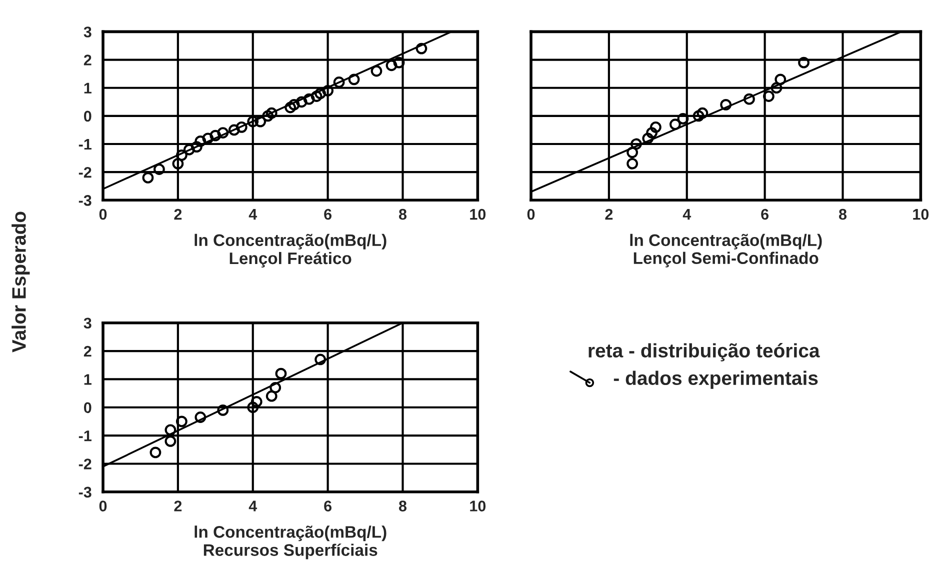 This screenshot has width=939, height=587. I want to click on x-axis-title: ln Concentração(mBq/L) Lençol Semi-Confinado, so click(726, 251).